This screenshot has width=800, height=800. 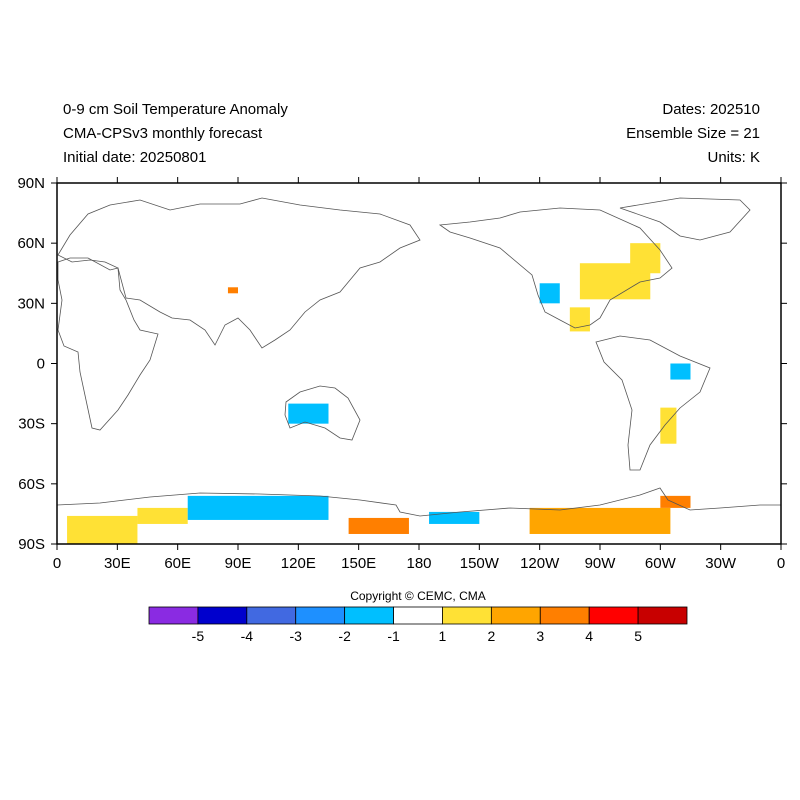 I want to click on ensemble-size: Ensemble Size = 21, so click(x=693, y=133).